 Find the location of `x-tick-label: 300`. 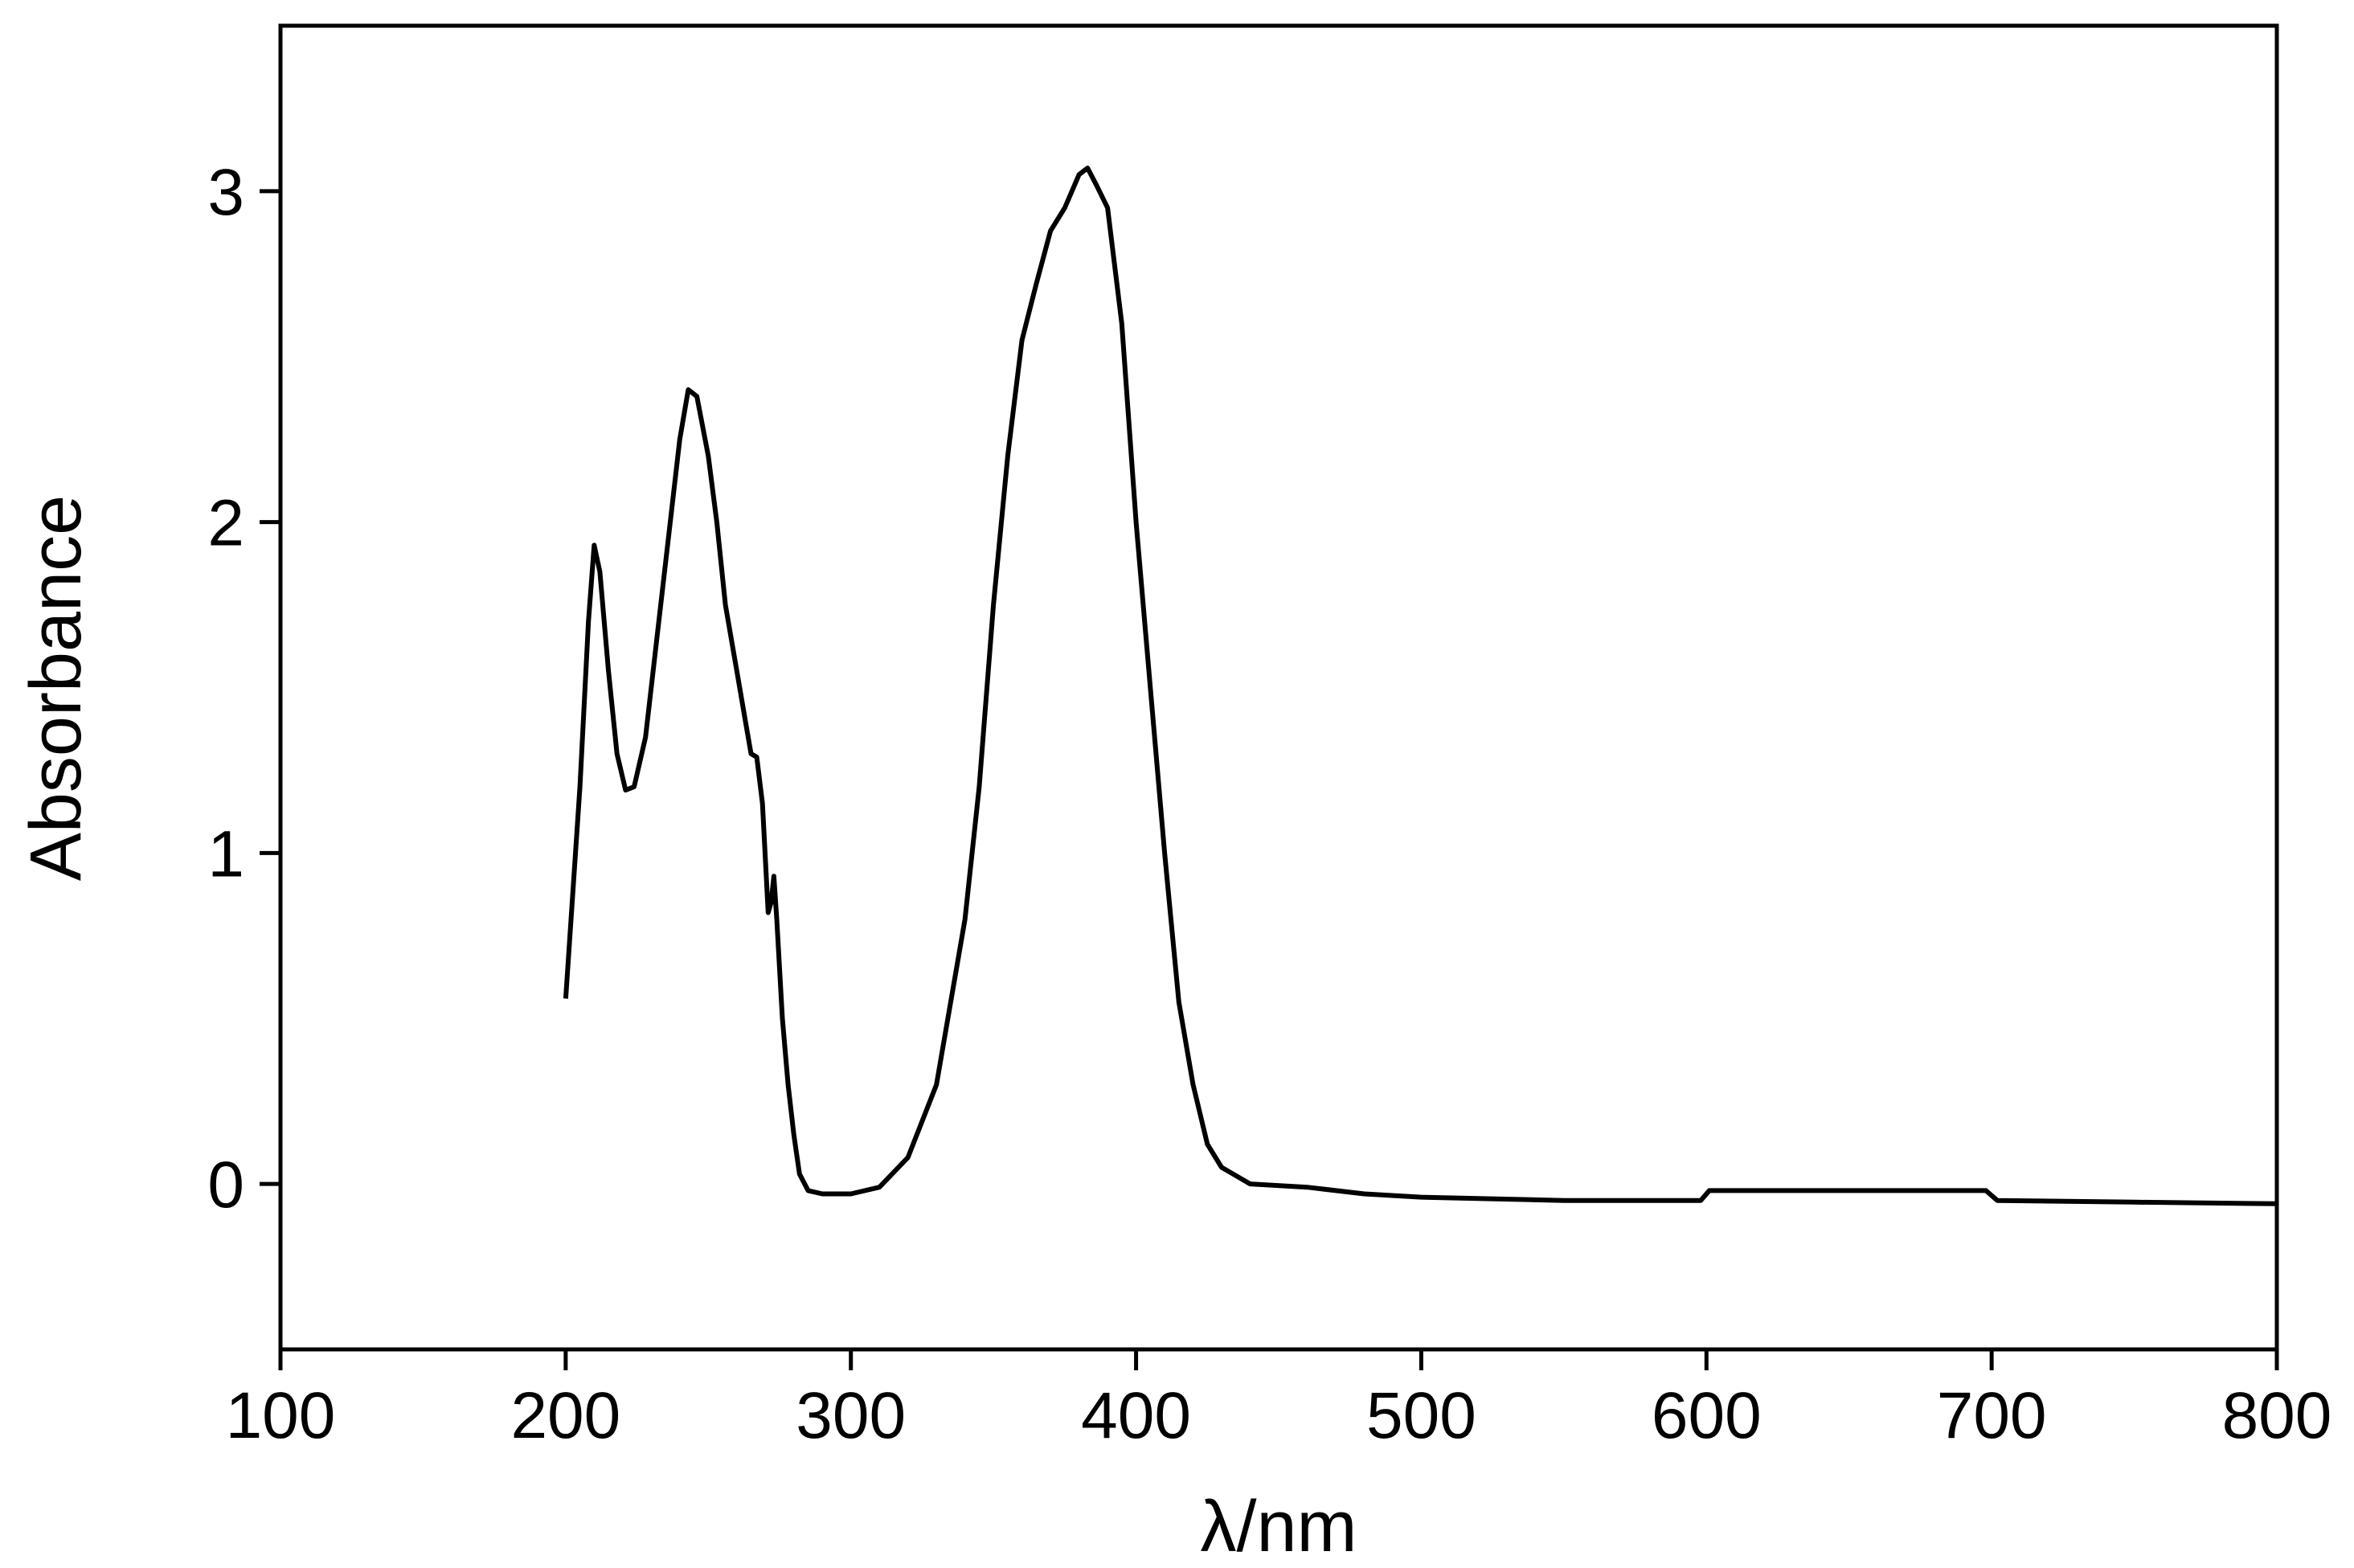

x-tick-label: 300 is located at coordinates (851, 1415).